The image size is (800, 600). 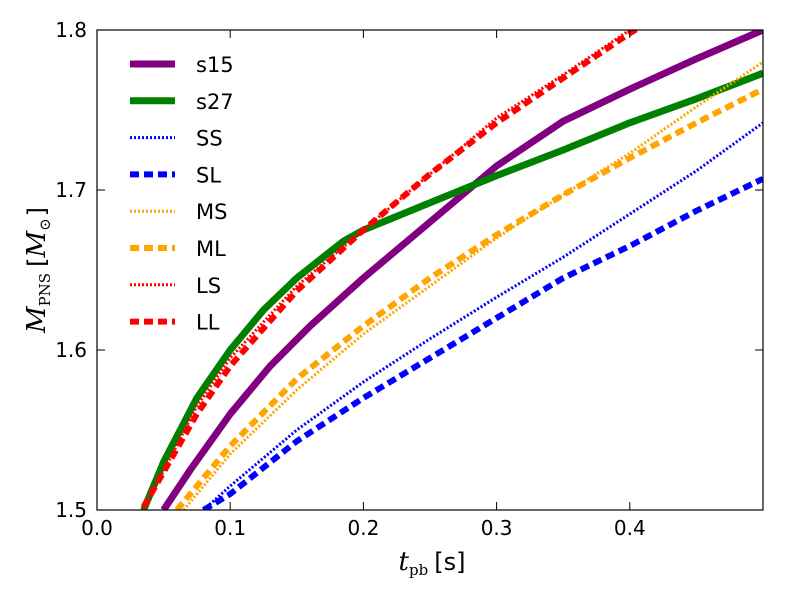 I want to click on x-tick-label: 0.2, so click(x=363, y=528).